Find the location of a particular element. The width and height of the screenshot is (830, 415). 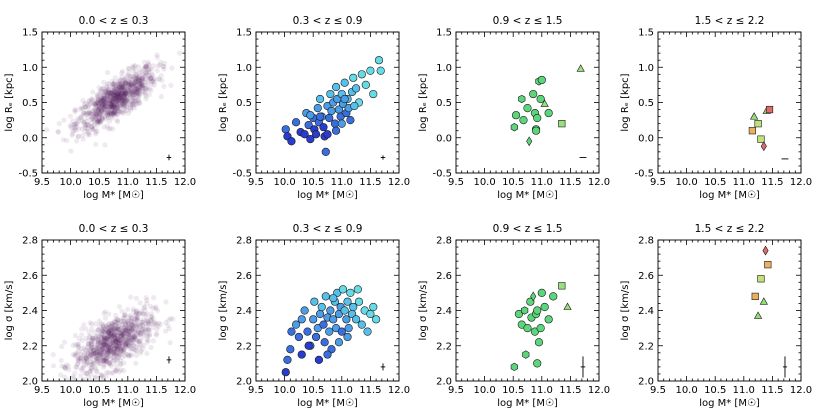

x-tick-label: 12.0 is located at coordinates (801, 182).